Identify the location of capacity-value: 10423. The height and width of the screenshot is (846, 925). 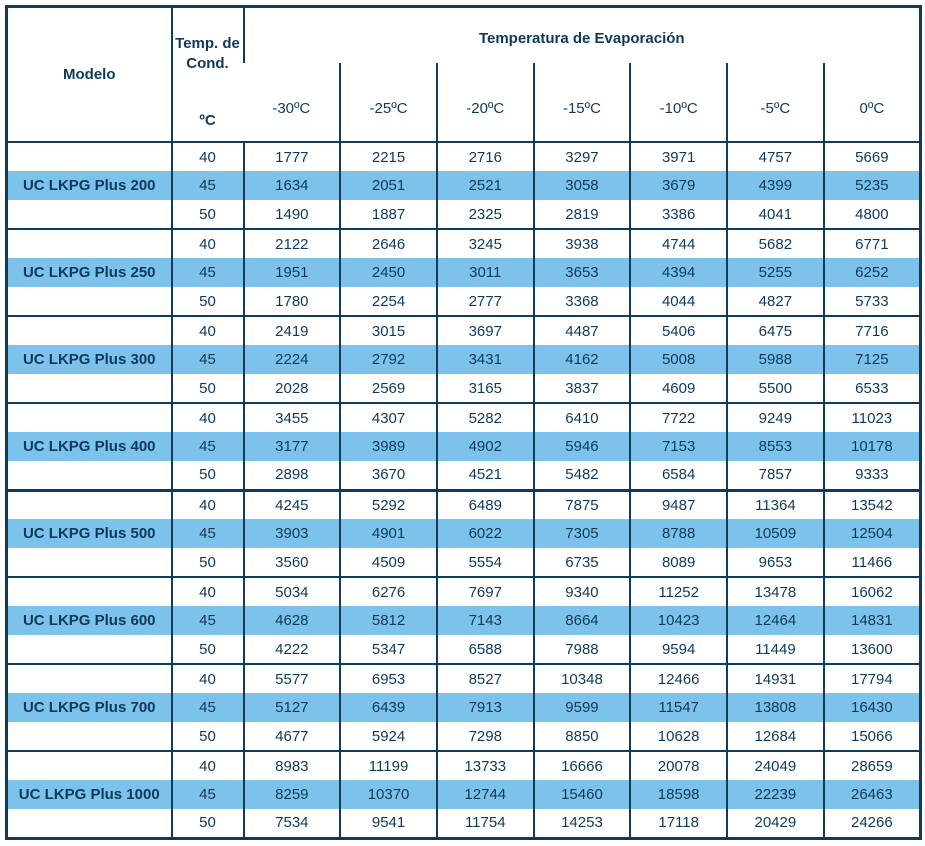
(678, 620).